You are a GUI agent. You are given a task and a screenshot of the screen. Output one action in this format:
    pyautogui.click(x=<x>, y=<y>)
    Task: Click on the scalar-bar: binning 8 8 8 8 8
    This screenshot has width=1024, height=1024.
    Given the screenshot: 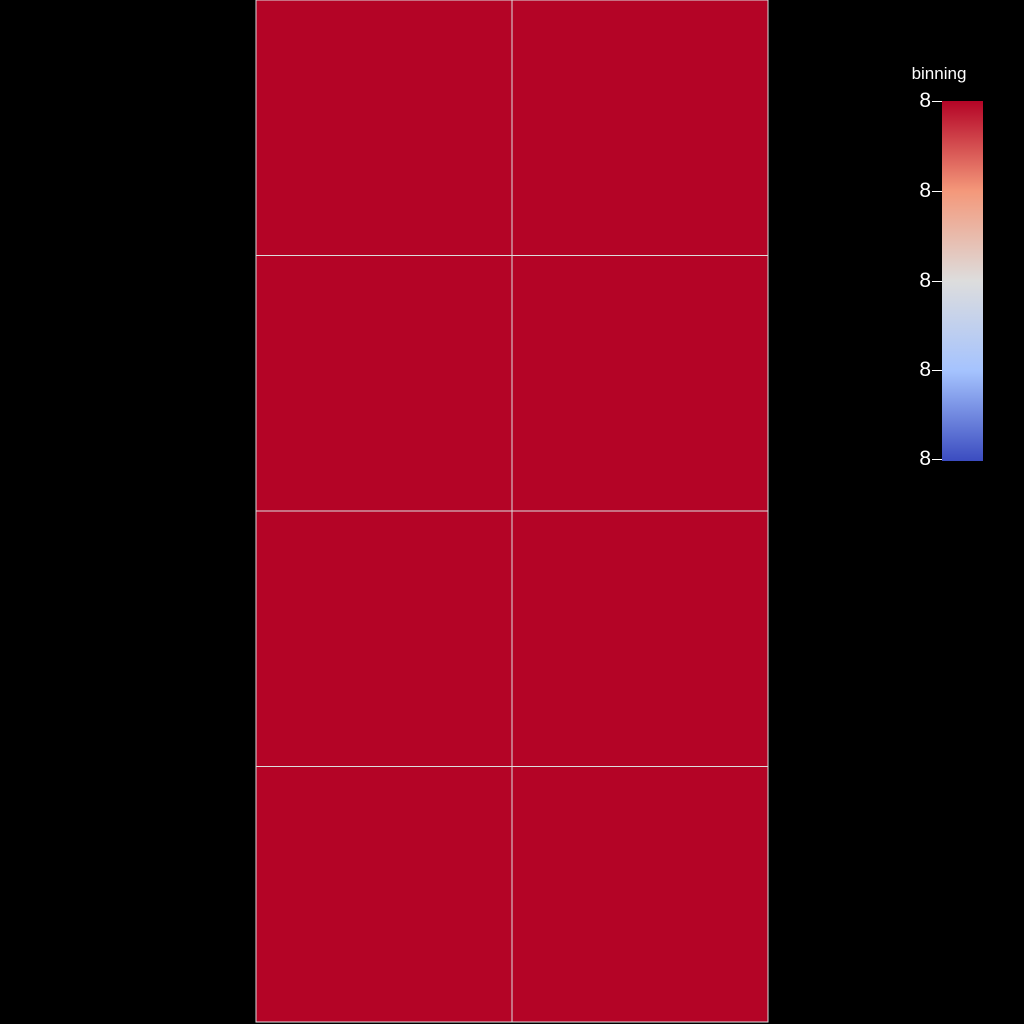 What is the action you would take?
    pyautogui.click(x=946, y=270)
    